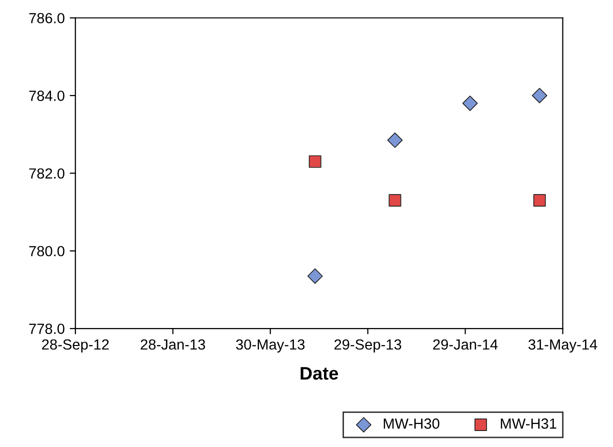 The image size is (613, 447). What do you see at coordinates (319, 373) in the screenshot?
I see `x-axis-title: Date` at bounding box center [319, 373].